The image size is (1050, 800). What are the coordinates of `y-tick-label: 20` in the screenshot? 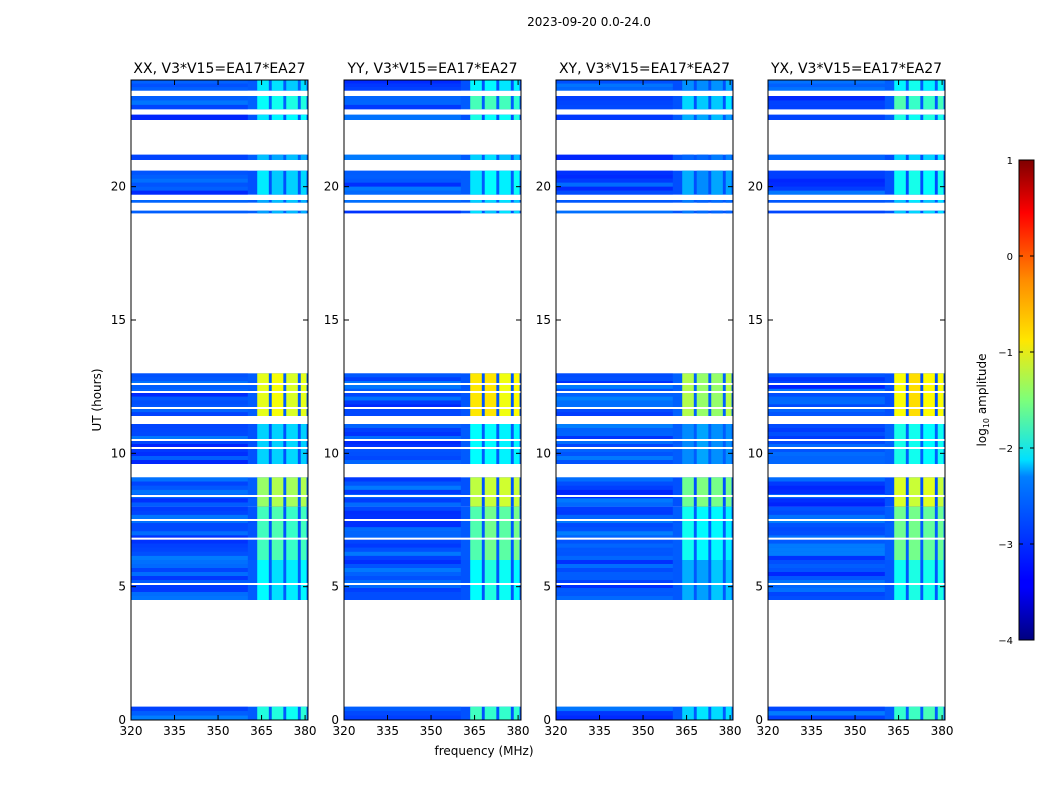 It's located at (543, 187).